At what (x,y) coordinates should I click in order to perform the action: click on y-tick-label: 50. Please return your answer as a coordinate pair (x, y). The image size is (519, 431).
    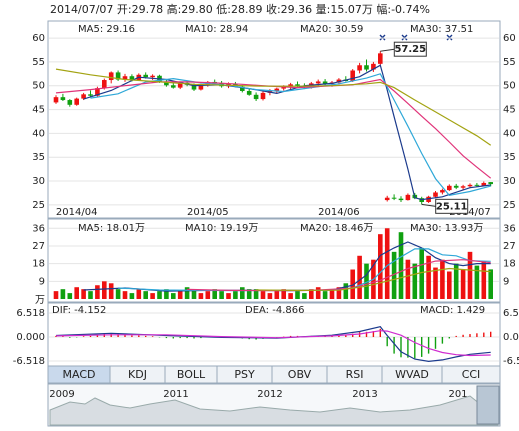
    Looking at the image, I should click on (38, 86).